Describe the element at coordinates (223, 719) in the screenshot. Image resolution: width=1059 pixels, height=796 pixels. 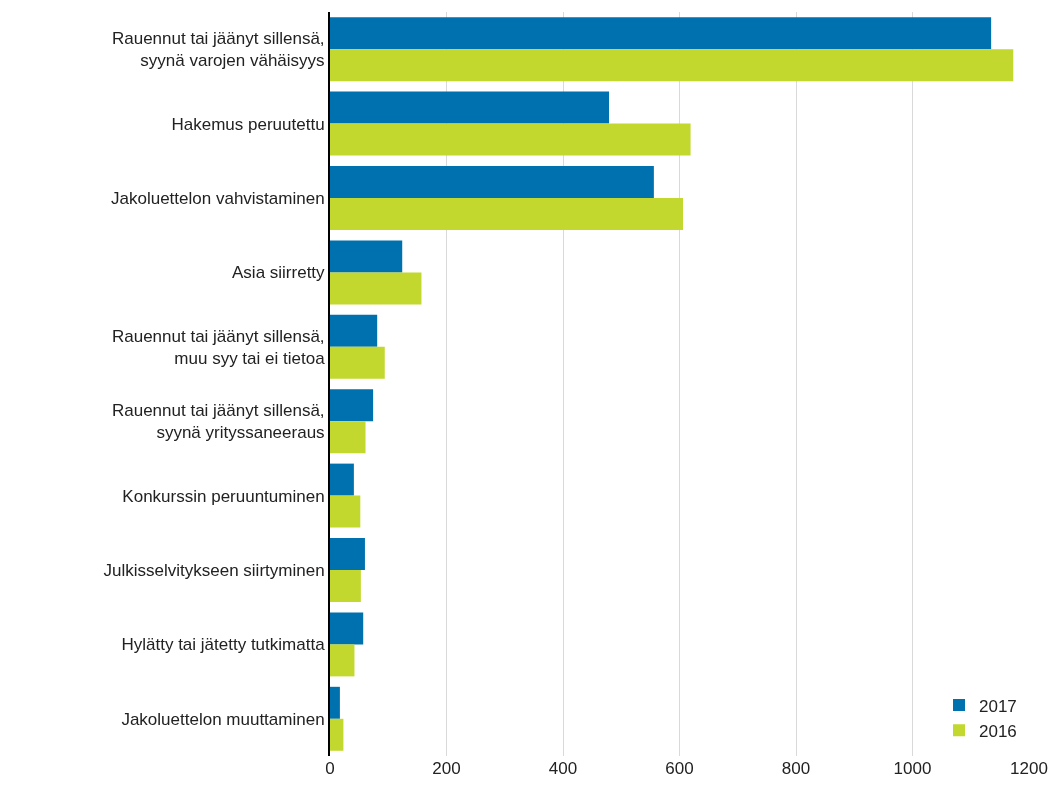
I see `y-tick-label: Jakoluettelon muuttaminen` at that location.